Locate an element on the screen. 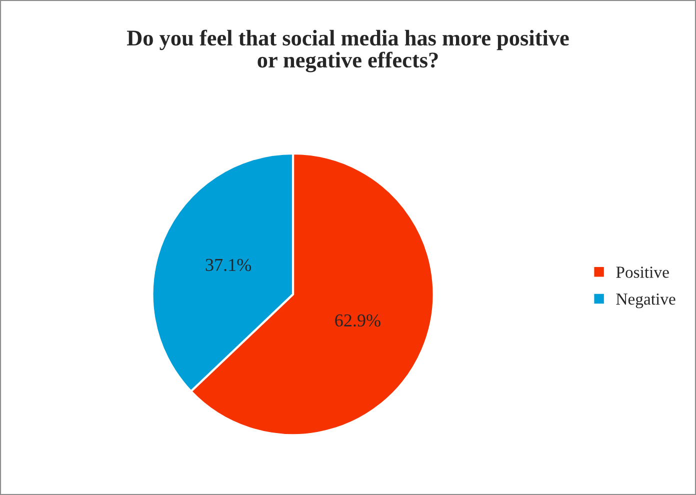 This screenshot has width=696, height=495. data-label: 37.1% is located at coordinates (229, 265).